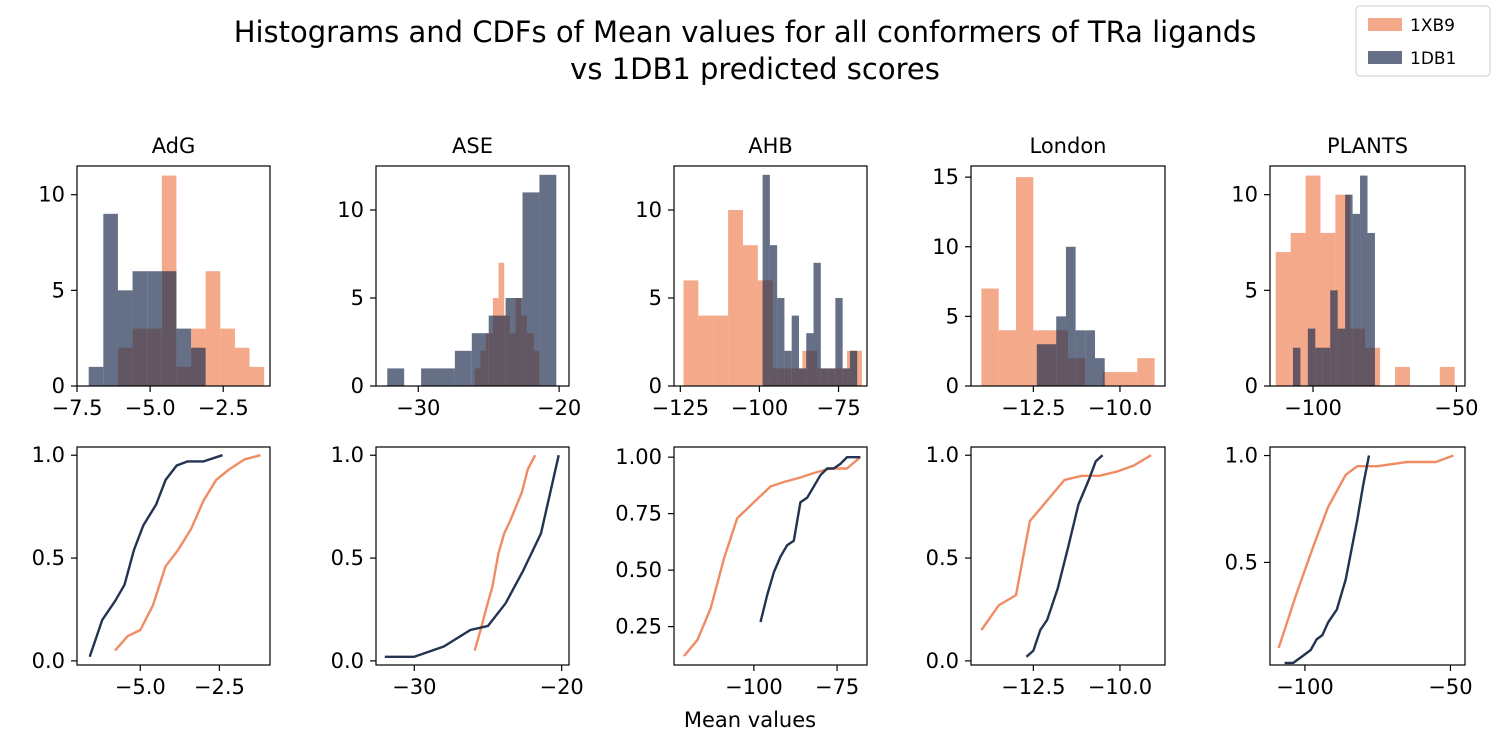  What do you see at coordinates (1068, 146) in the screenshot?
I see `panel-title: London` at bounding box center [1068, 146].